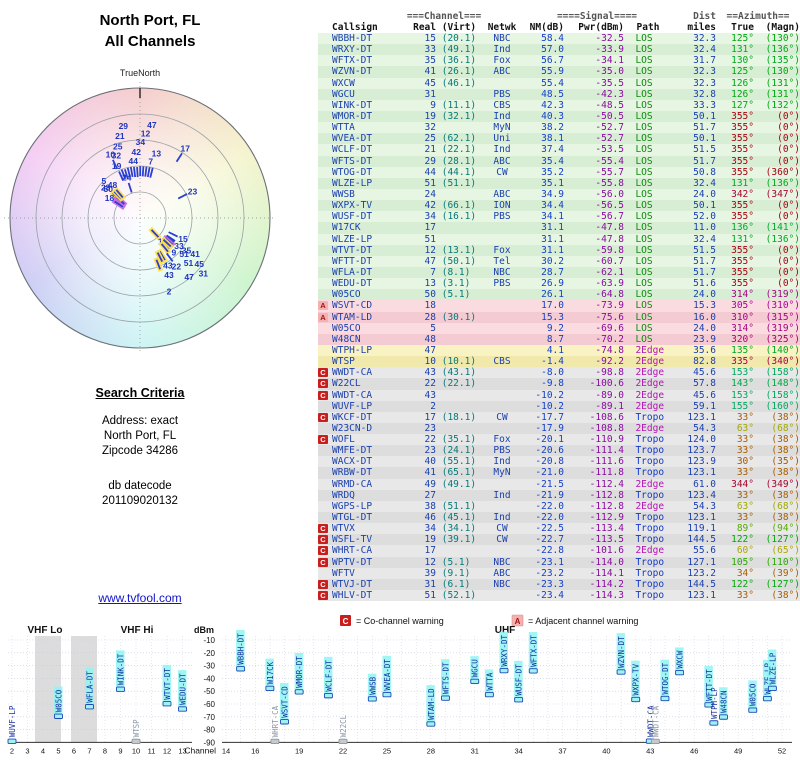 Image resolution: width=800 pixels, height=768 pixels. I want to click on callsign-cell: WXCW, so click(343, 83).